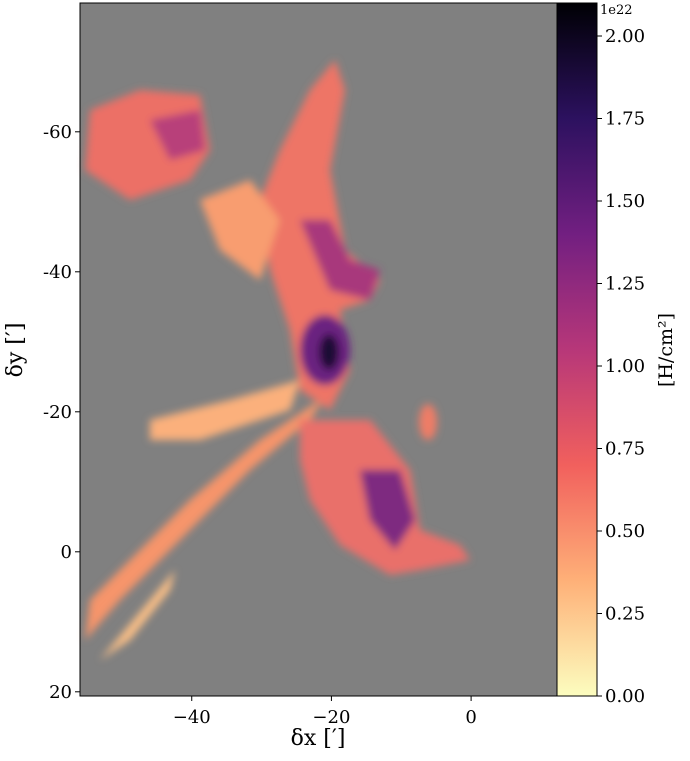 The image size is (690, 761). I want to click on colorbar-tick-label: 2.00, so click(625, 36).